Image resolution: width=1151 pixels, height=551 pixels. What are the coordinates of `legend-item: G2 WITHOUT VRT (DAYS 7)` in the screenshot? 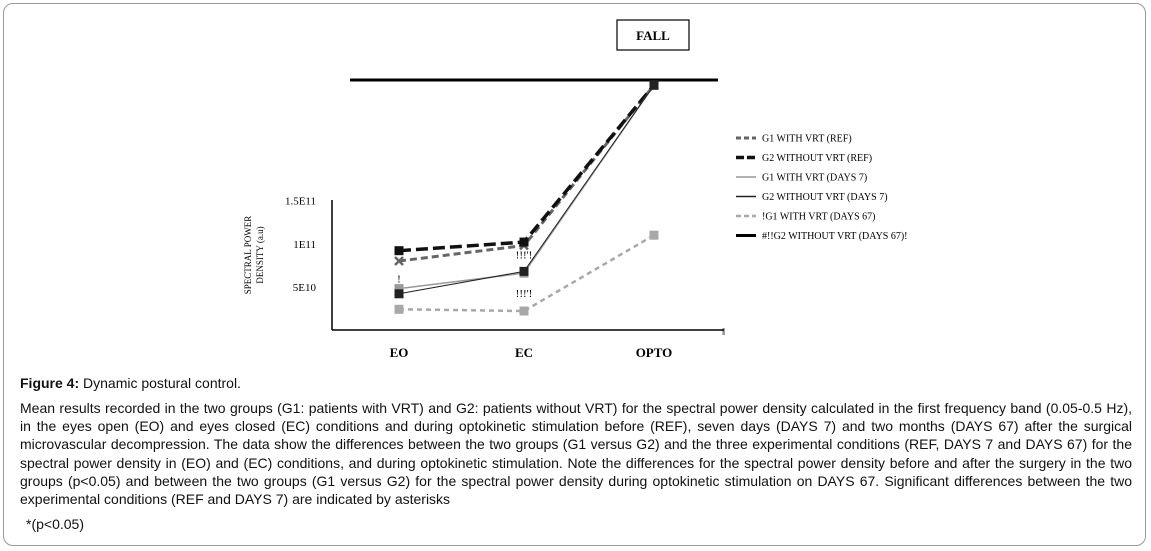 It's located at (812, 197).